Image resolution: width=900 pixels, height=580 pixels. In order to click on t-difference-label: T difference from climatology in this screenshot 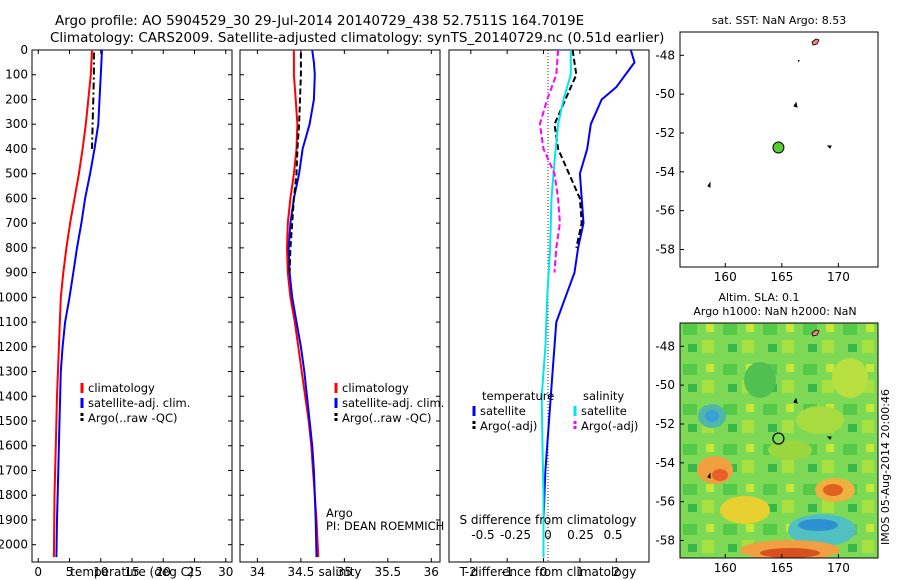, I will do `click(548, 572)`.